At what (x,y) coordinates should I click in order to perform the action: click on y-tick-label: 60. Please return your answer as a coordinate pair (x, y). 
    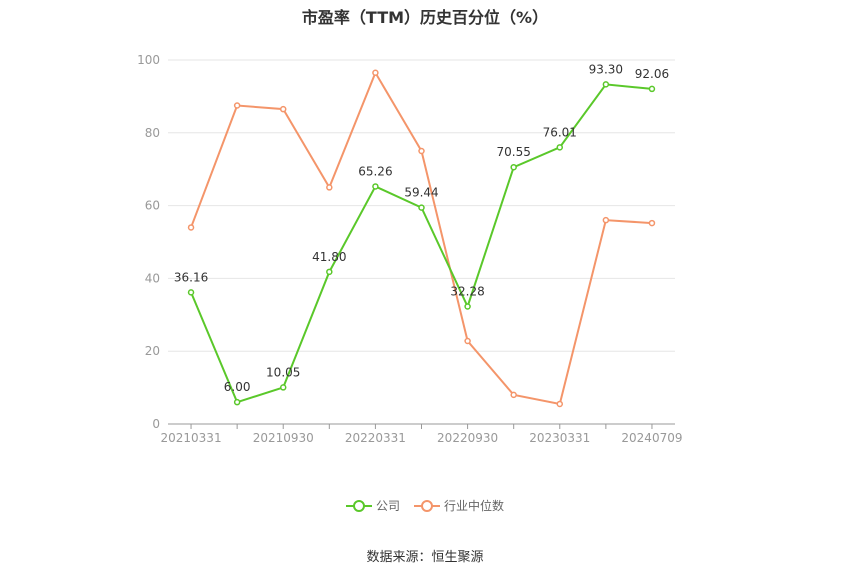
    Looking at the image, I should click on (152, 206).